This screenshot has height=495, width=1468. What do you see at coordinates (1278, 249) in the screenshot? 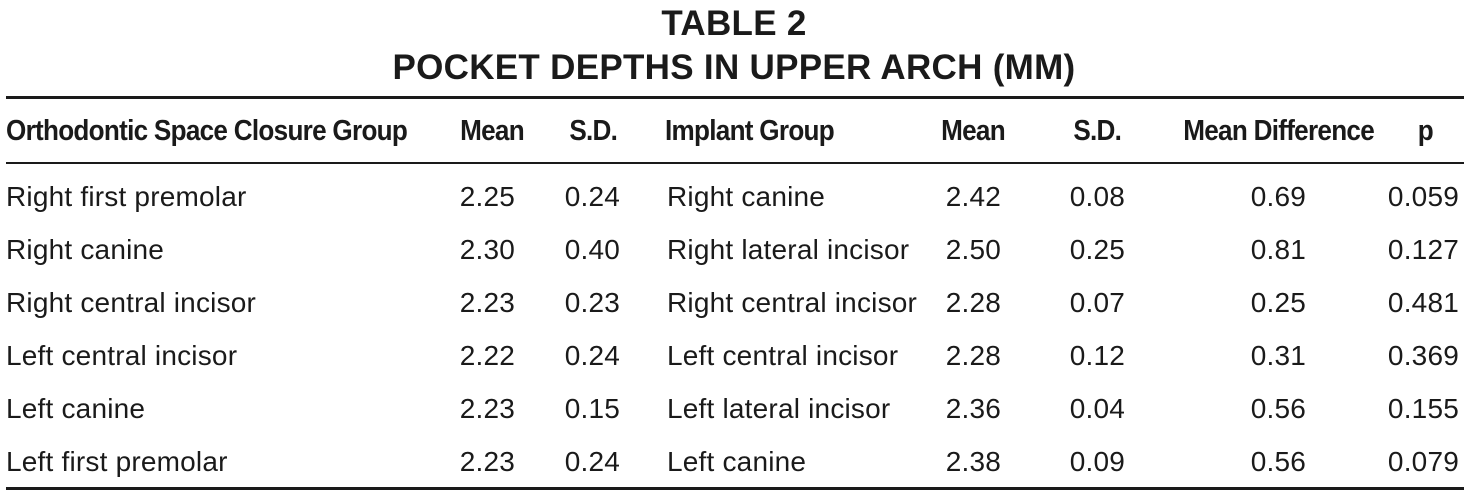
I see `mean-difference-cell: 0.81` at bounding box center [1278, 249].